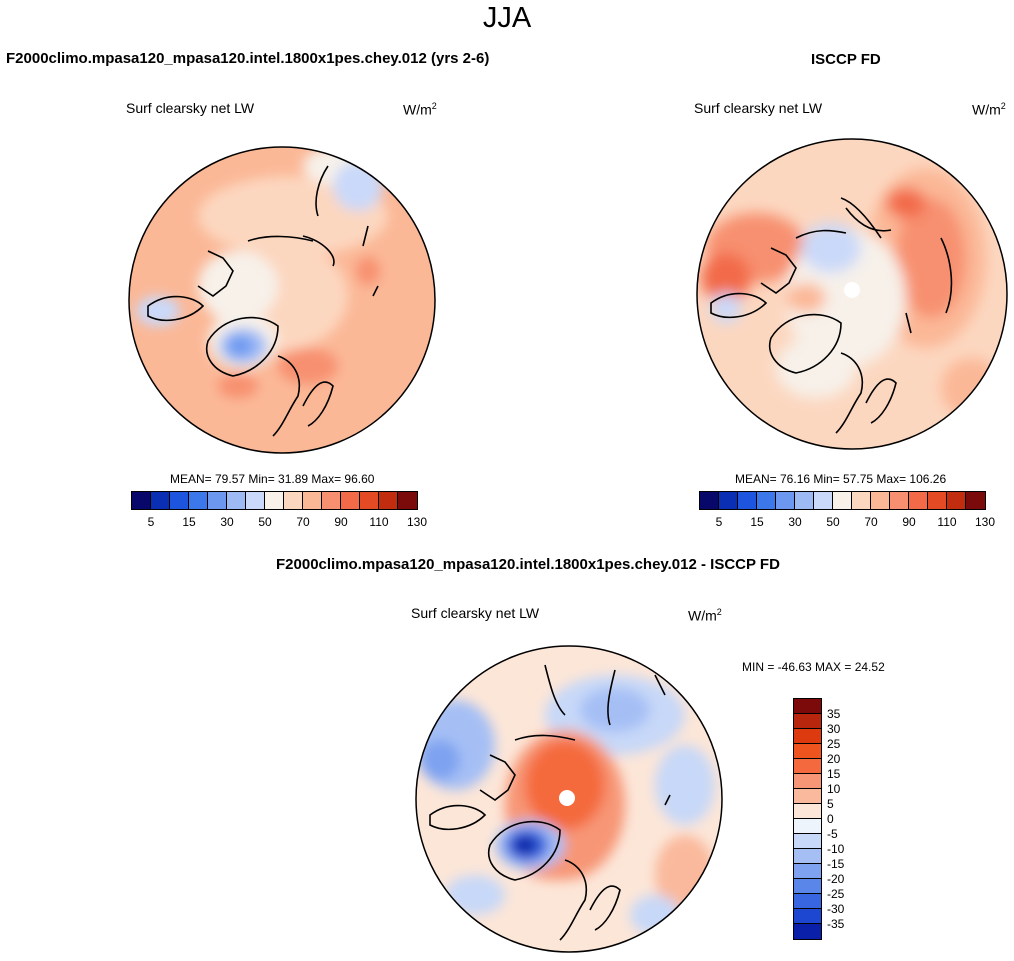 The image size is (1014, 961). I want to click on diff-min-max: MIN = -46.63 MAX = 24.52, so click(813, 667).